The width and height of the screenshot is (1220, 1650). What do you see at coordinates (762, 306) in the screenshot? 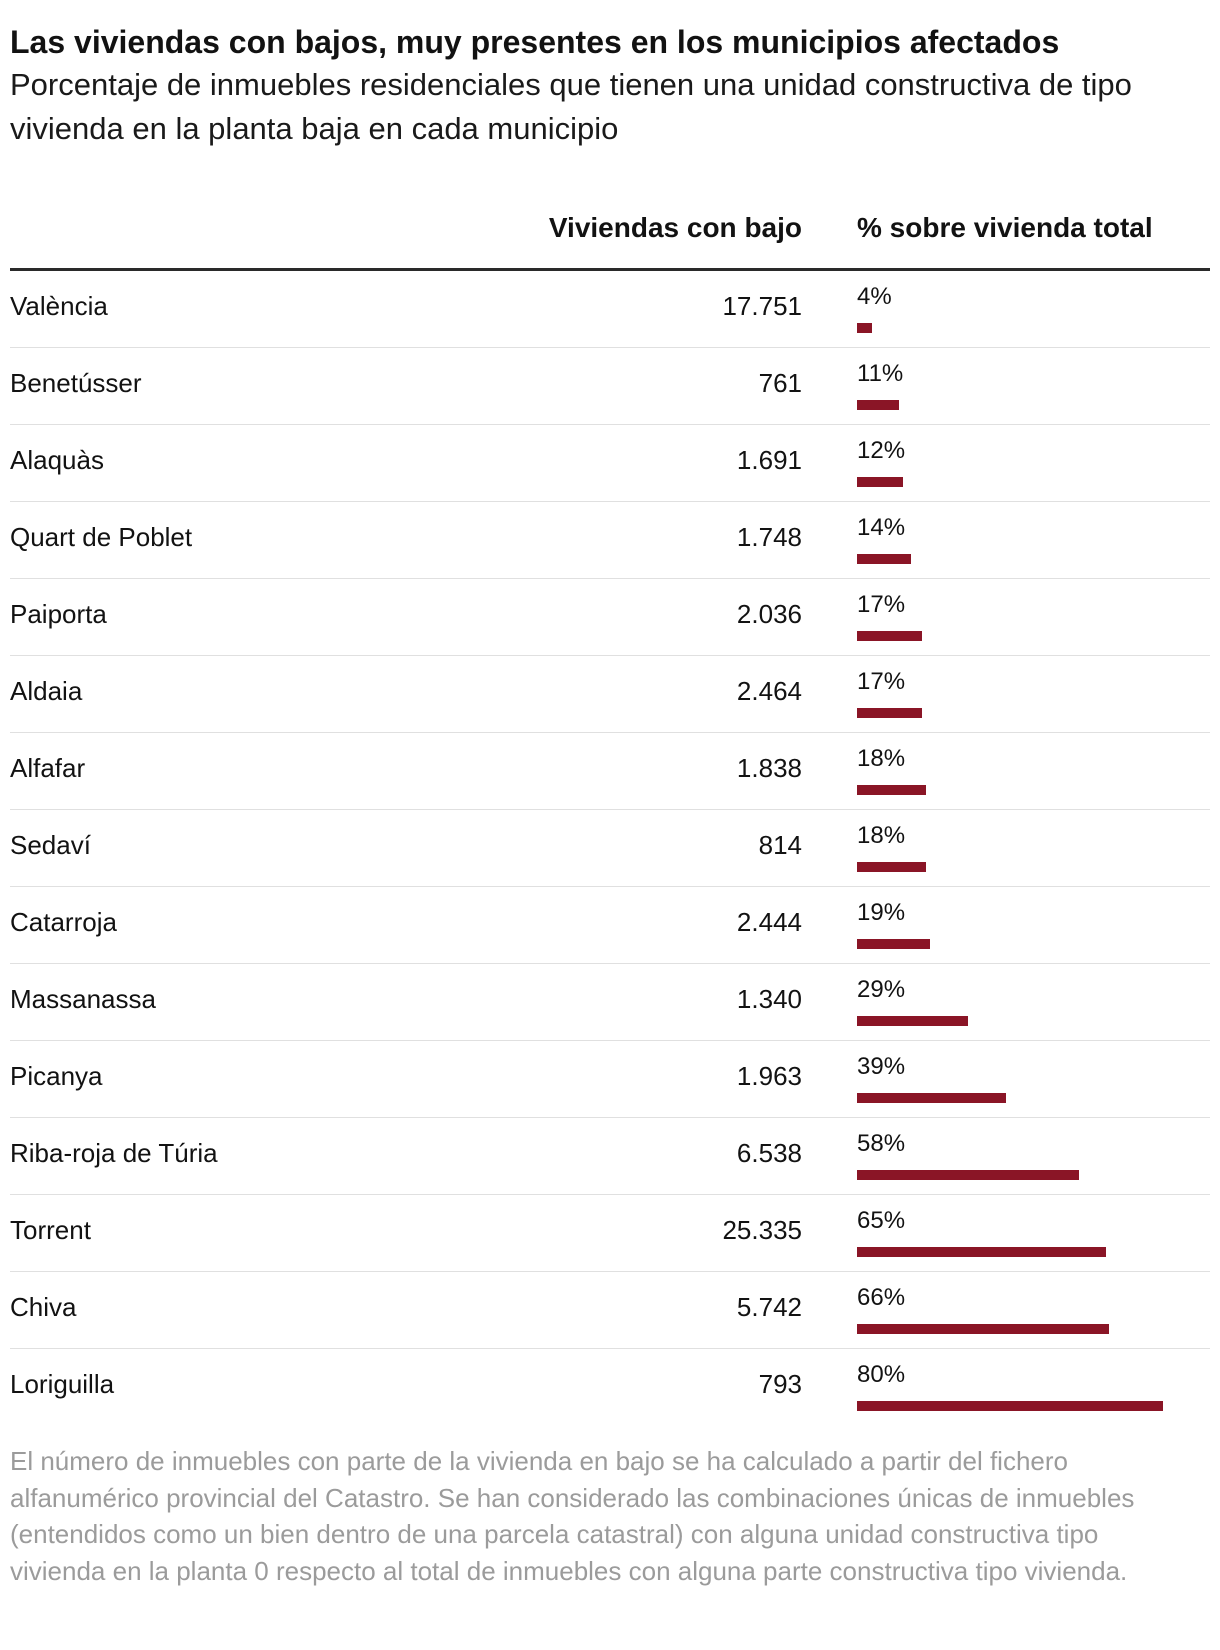
I see `housing-count-value: 17.751` at bounding box center [762, 306].